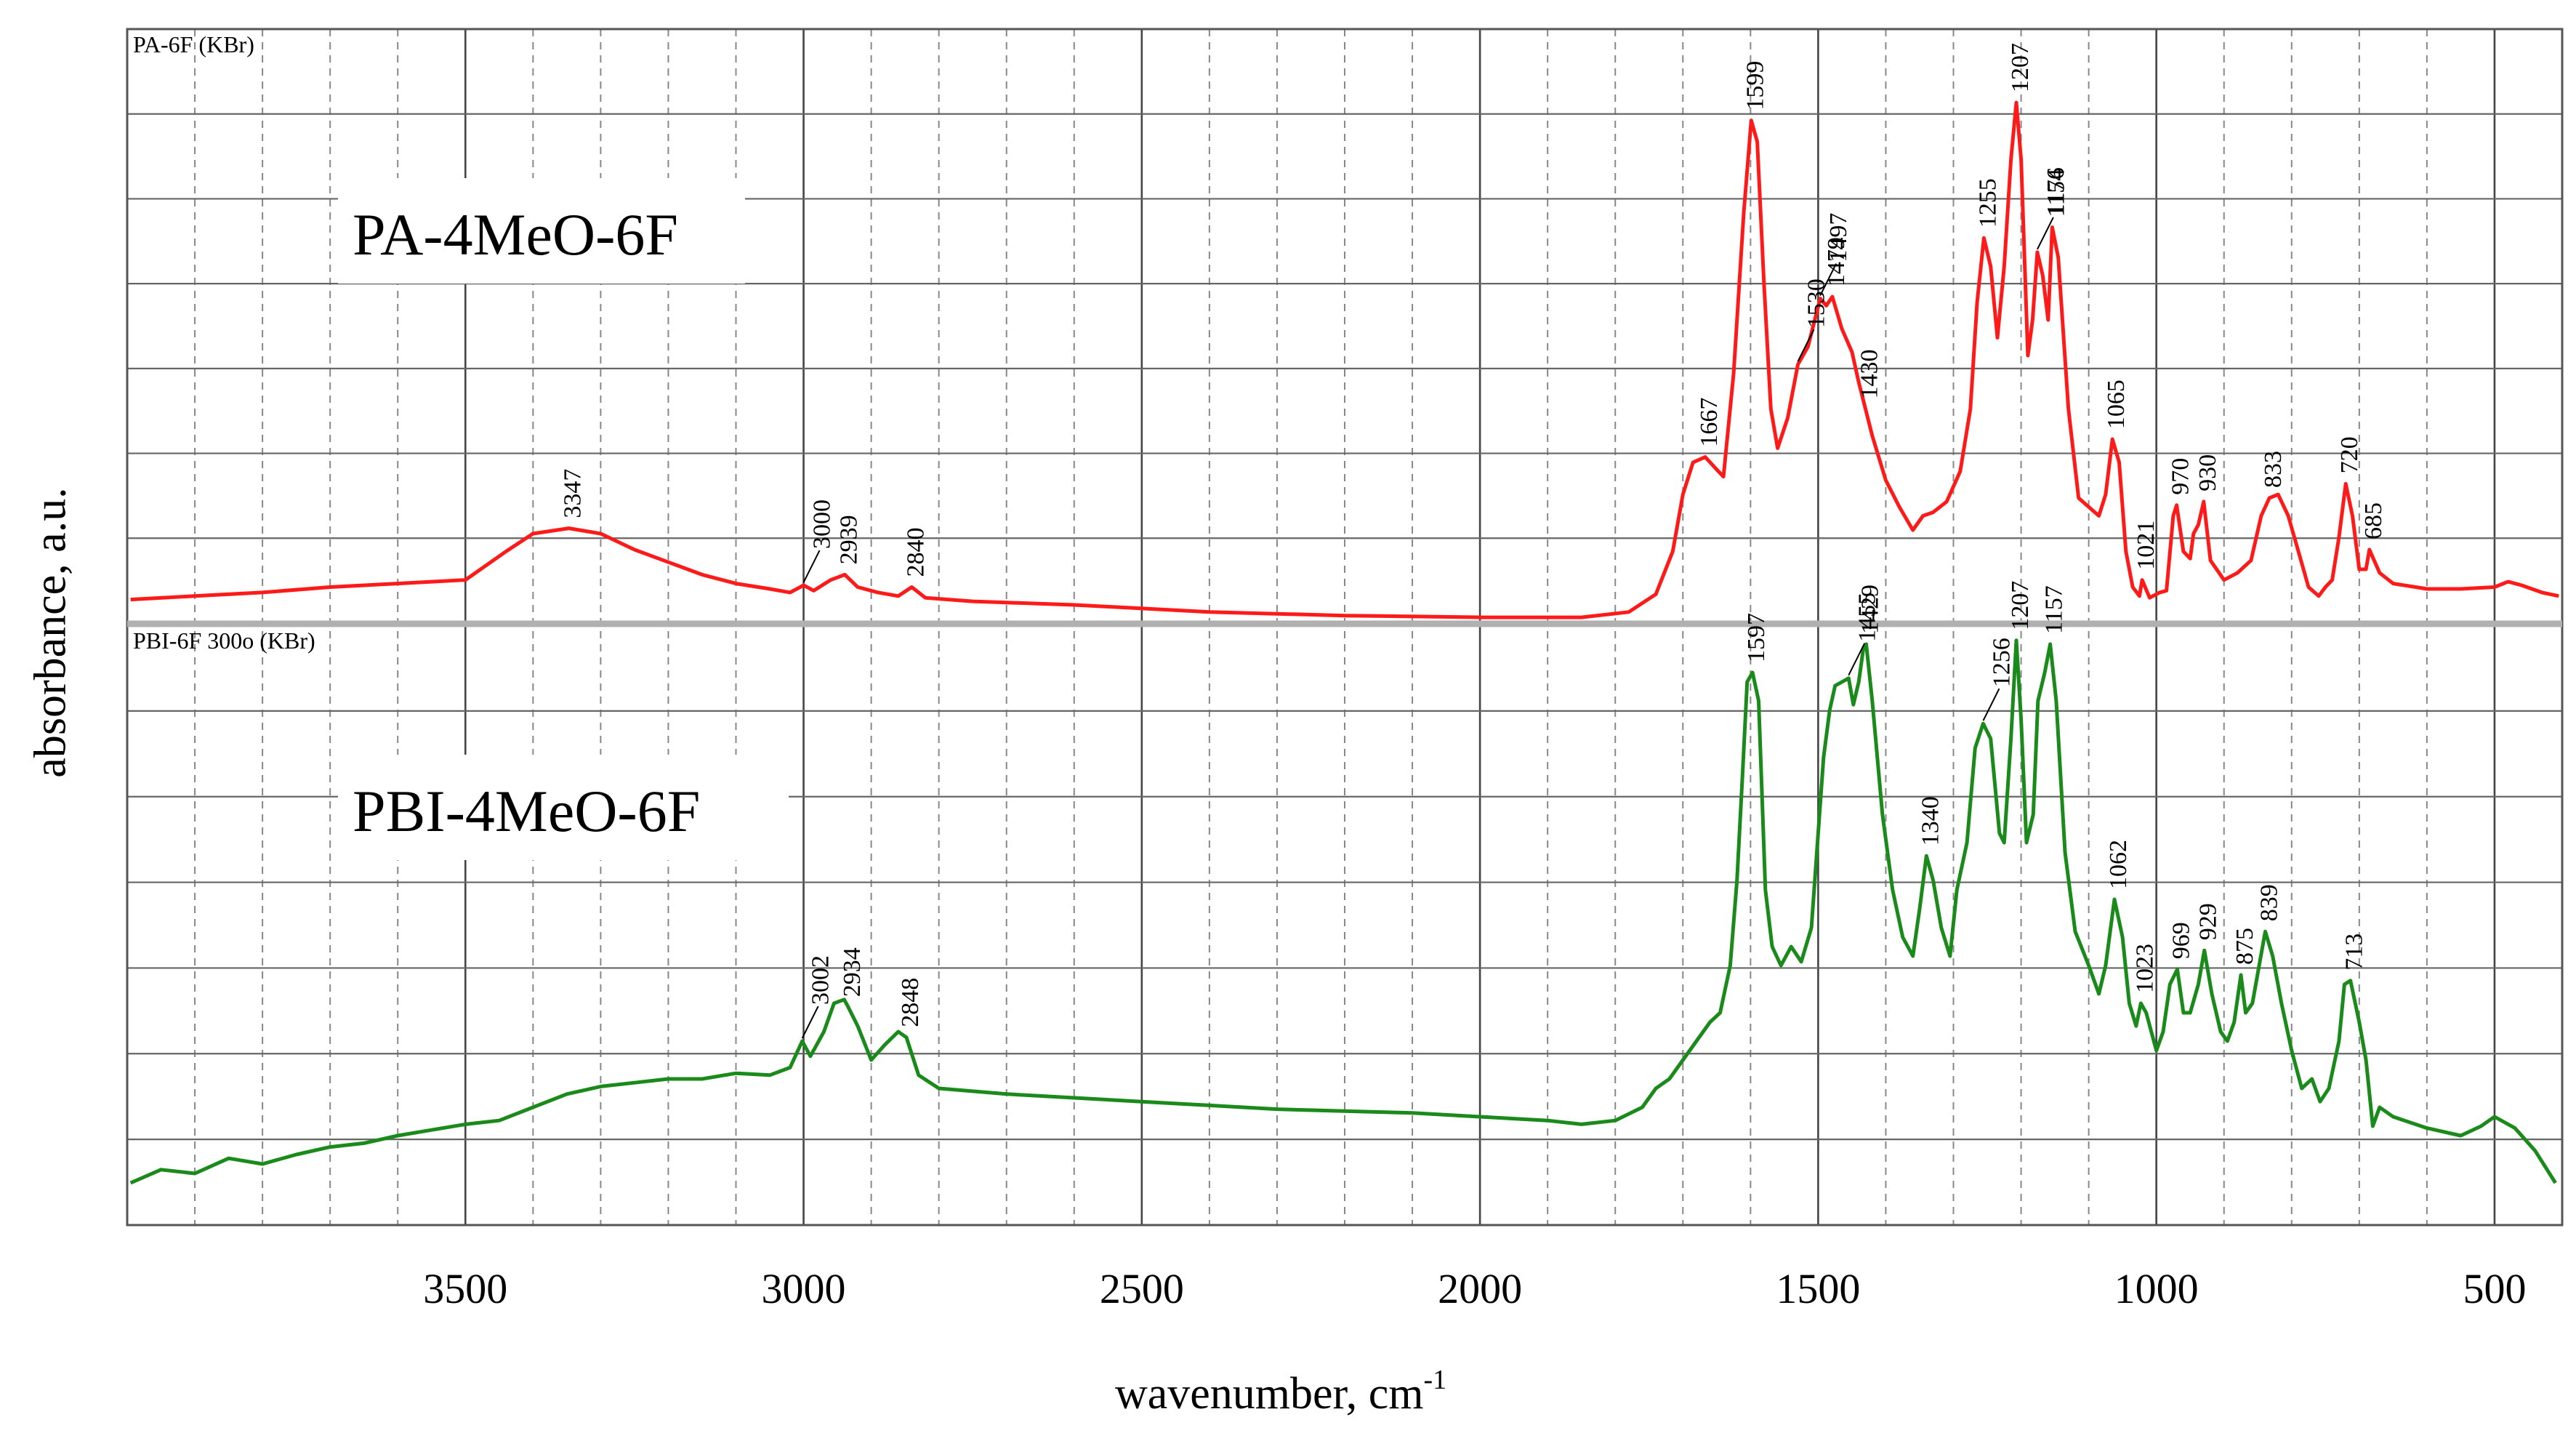 The height and width of the screenshot is (1433, 2576). What do you see at coordinates (804, 1288) in the screenshot?
I see `x-tick-label: 3000` at bounding box center [804, 1288].